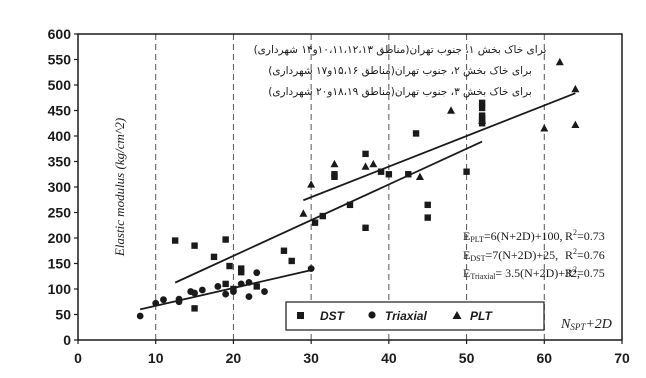 The width and height of the screenshot is (646, 378). Describe the element at coordinates (457, 315) in the screenshot. I see `legend-marker-plt` at that location.